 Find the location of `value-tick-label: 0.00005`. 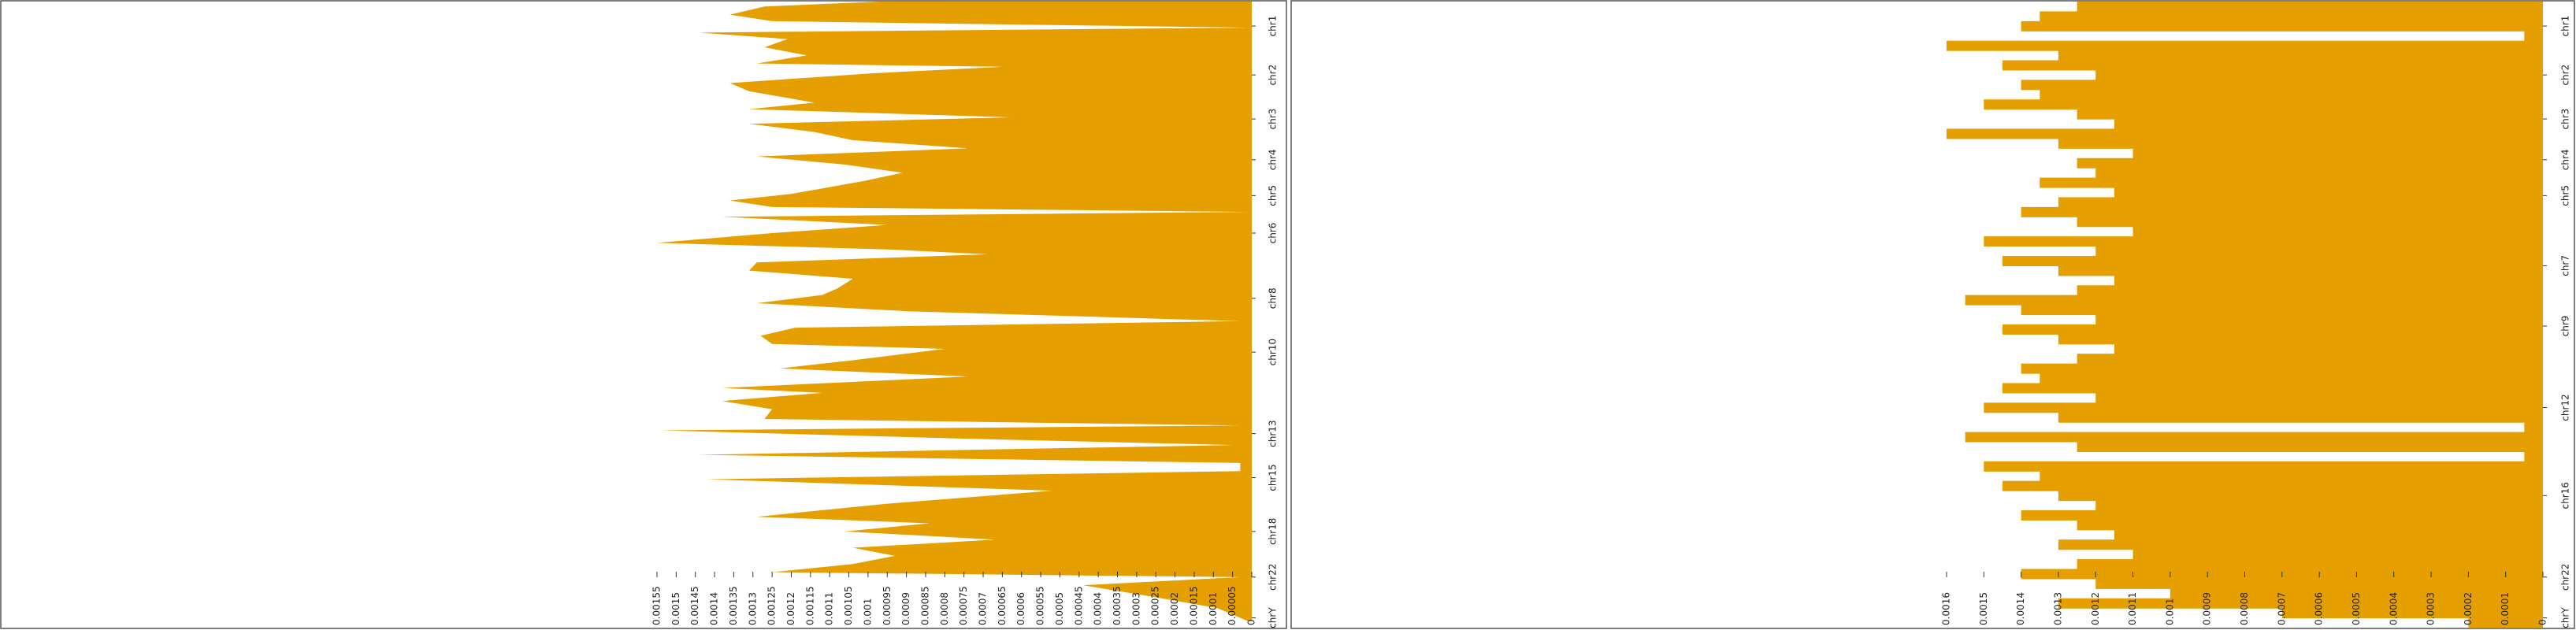

value-tick-label: 0.00005 is located at coordinates (1232, 605).